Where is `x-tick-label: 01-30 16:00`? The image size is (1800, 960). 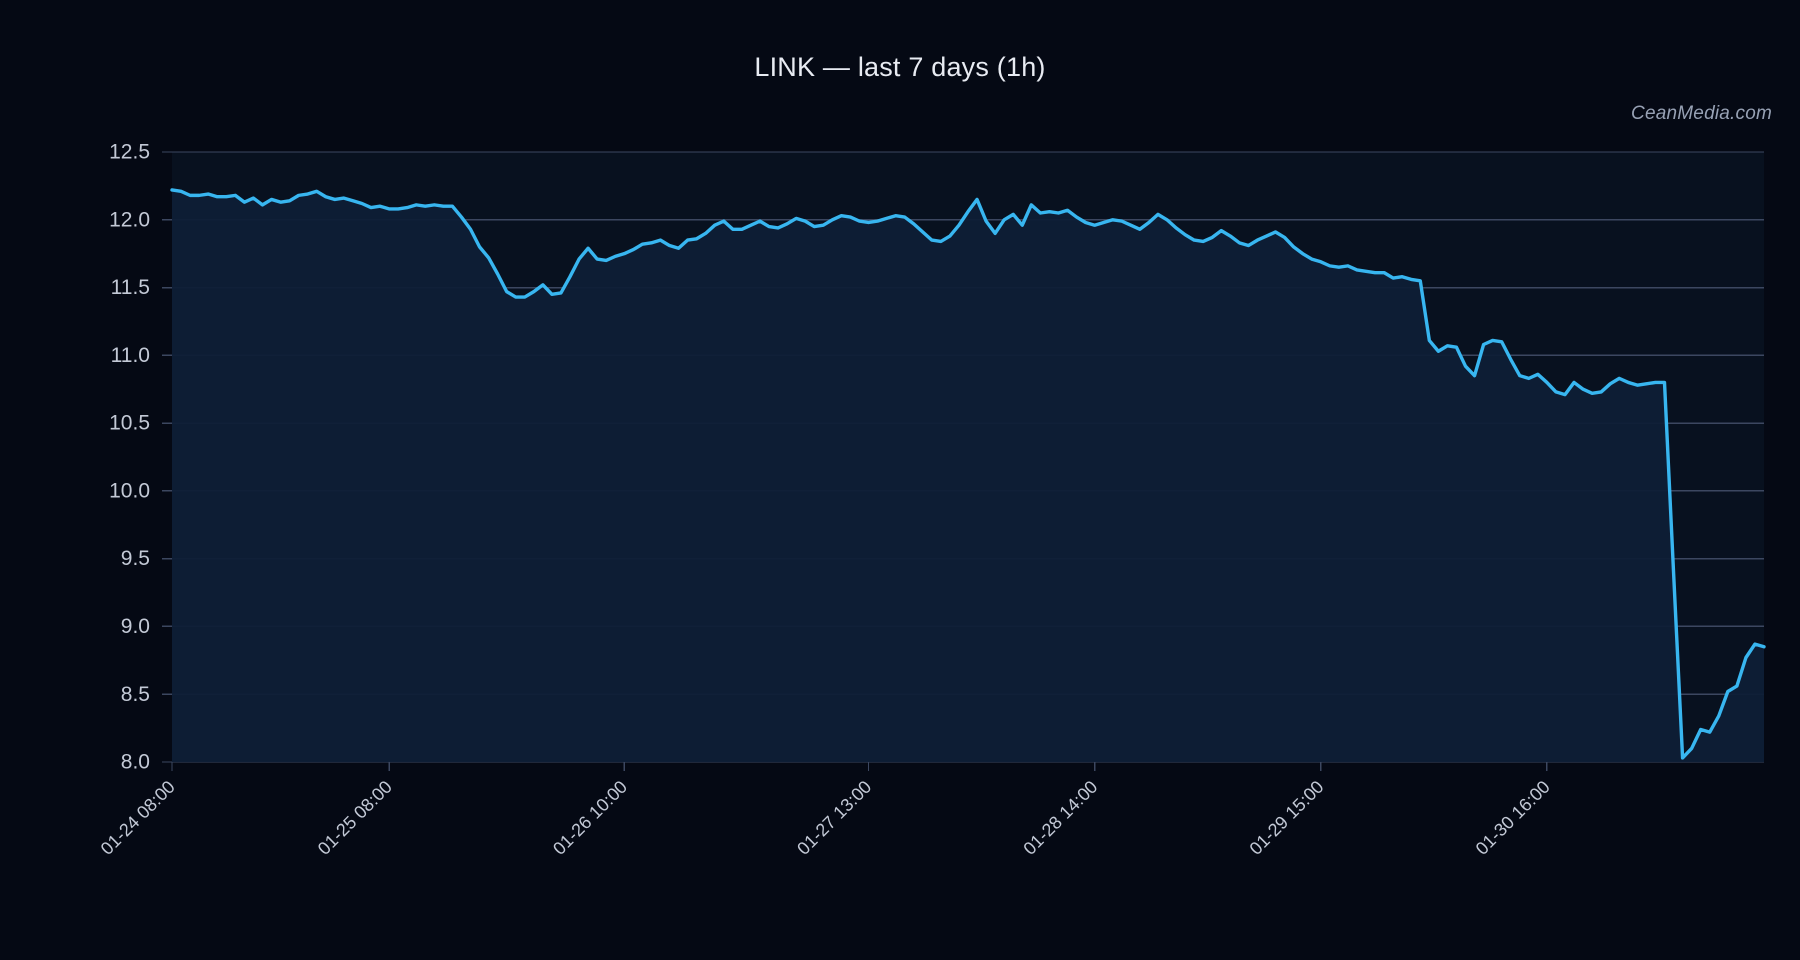 x-tick-label: 01-30 16:00 is located at coordinates (1513, 818).